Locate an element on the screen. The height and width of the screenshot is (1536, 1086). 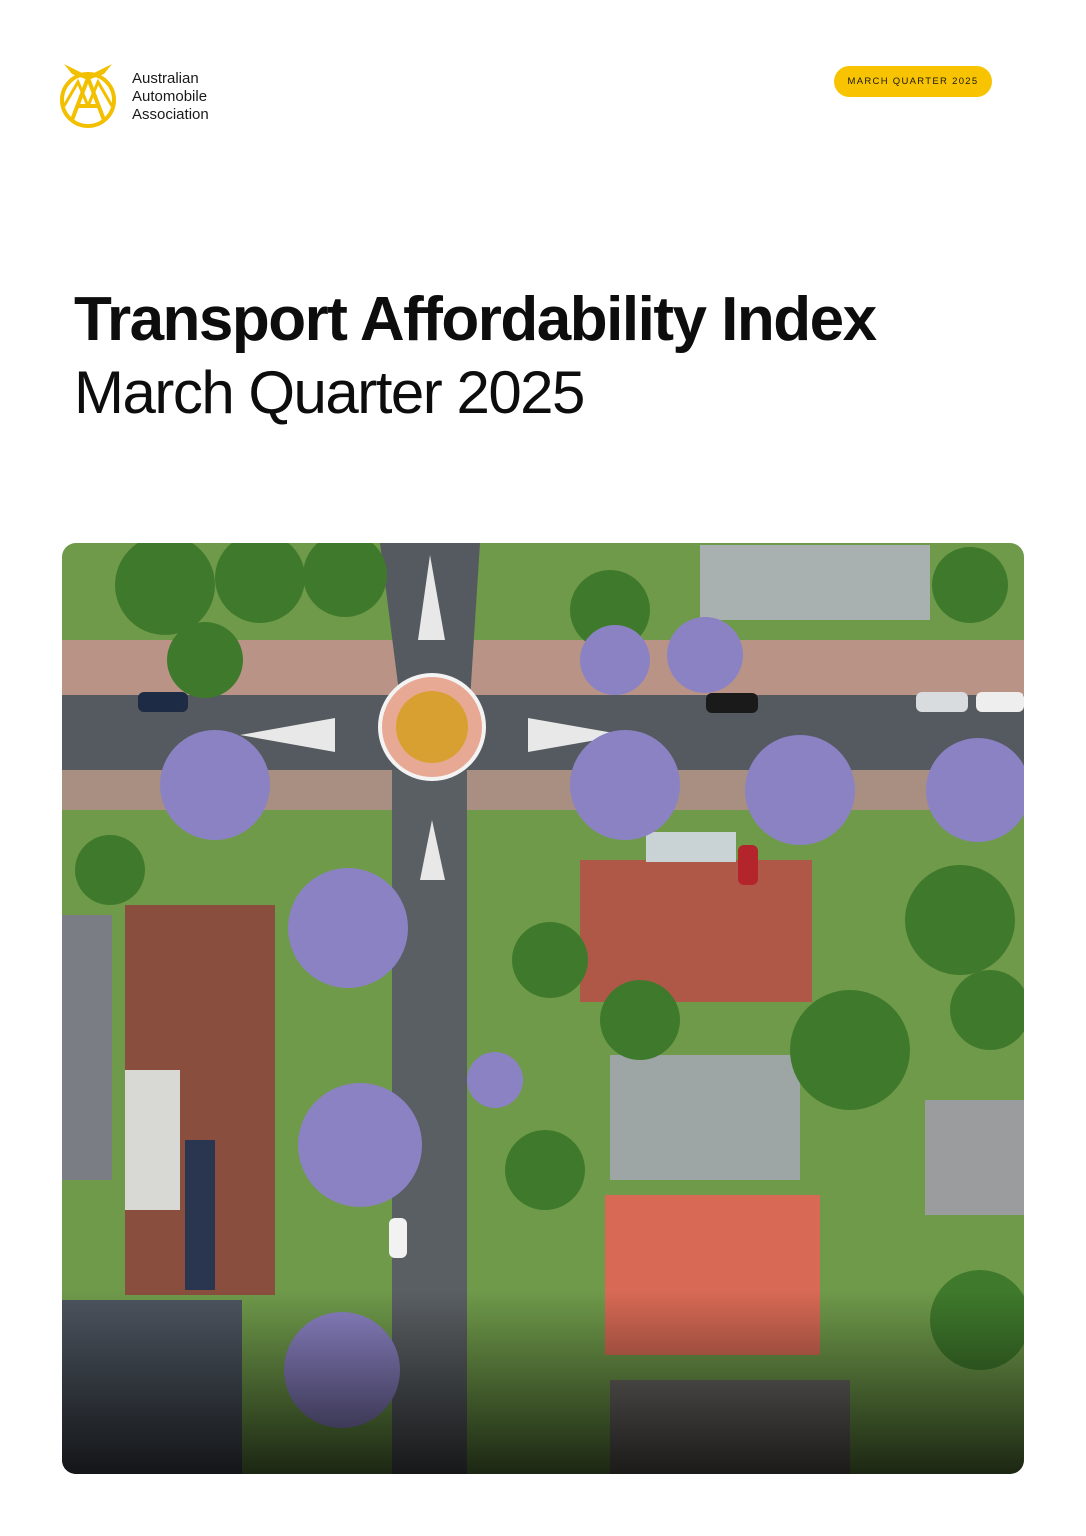
logo-line: Automobile is located at coordinates (170, 96).